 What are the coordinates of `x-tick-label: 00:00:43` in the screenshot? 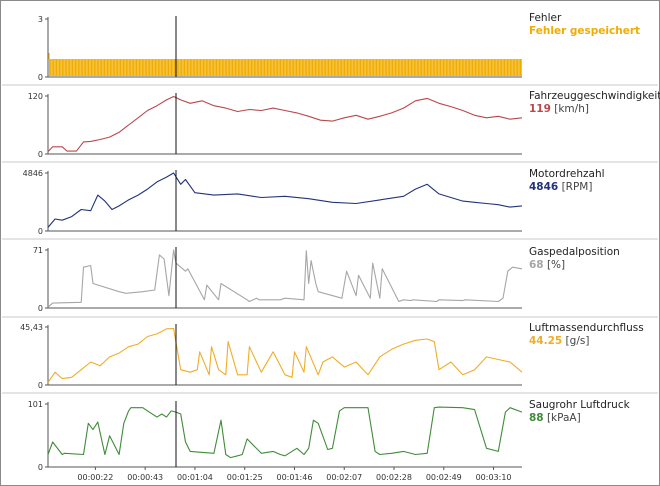 It's located at (145, 477).